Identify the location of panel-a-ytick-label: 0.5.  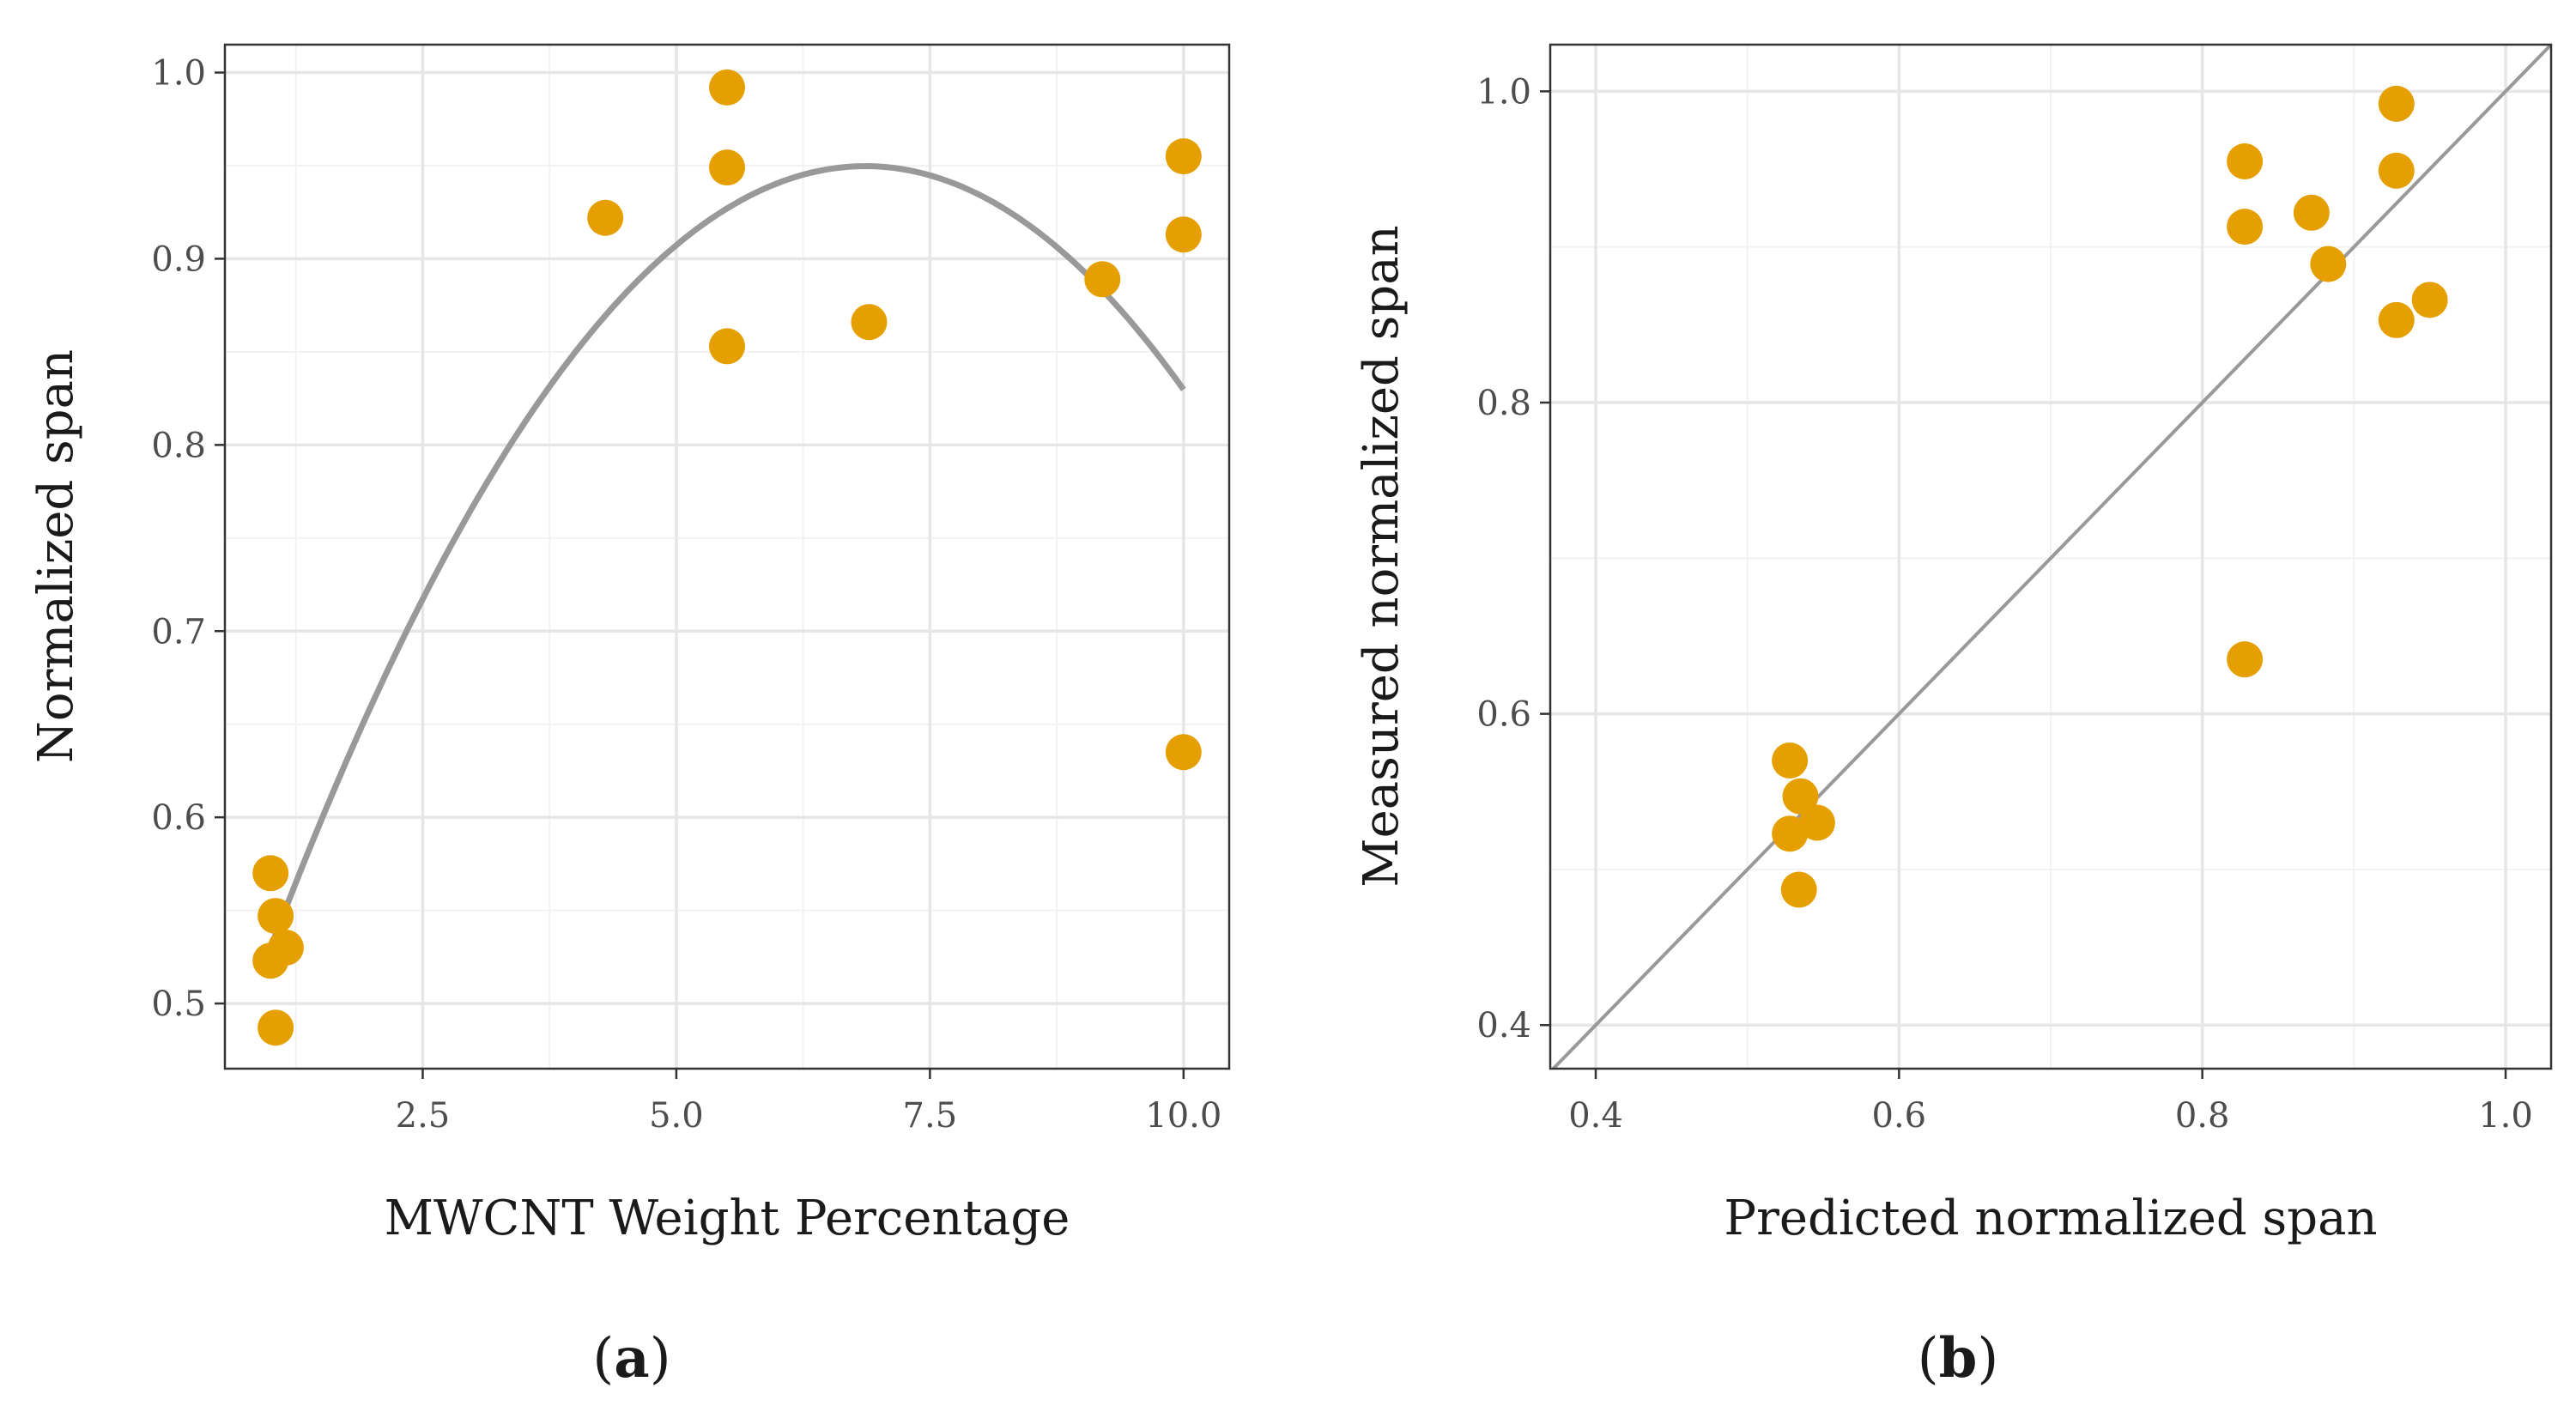
(178, 1004).